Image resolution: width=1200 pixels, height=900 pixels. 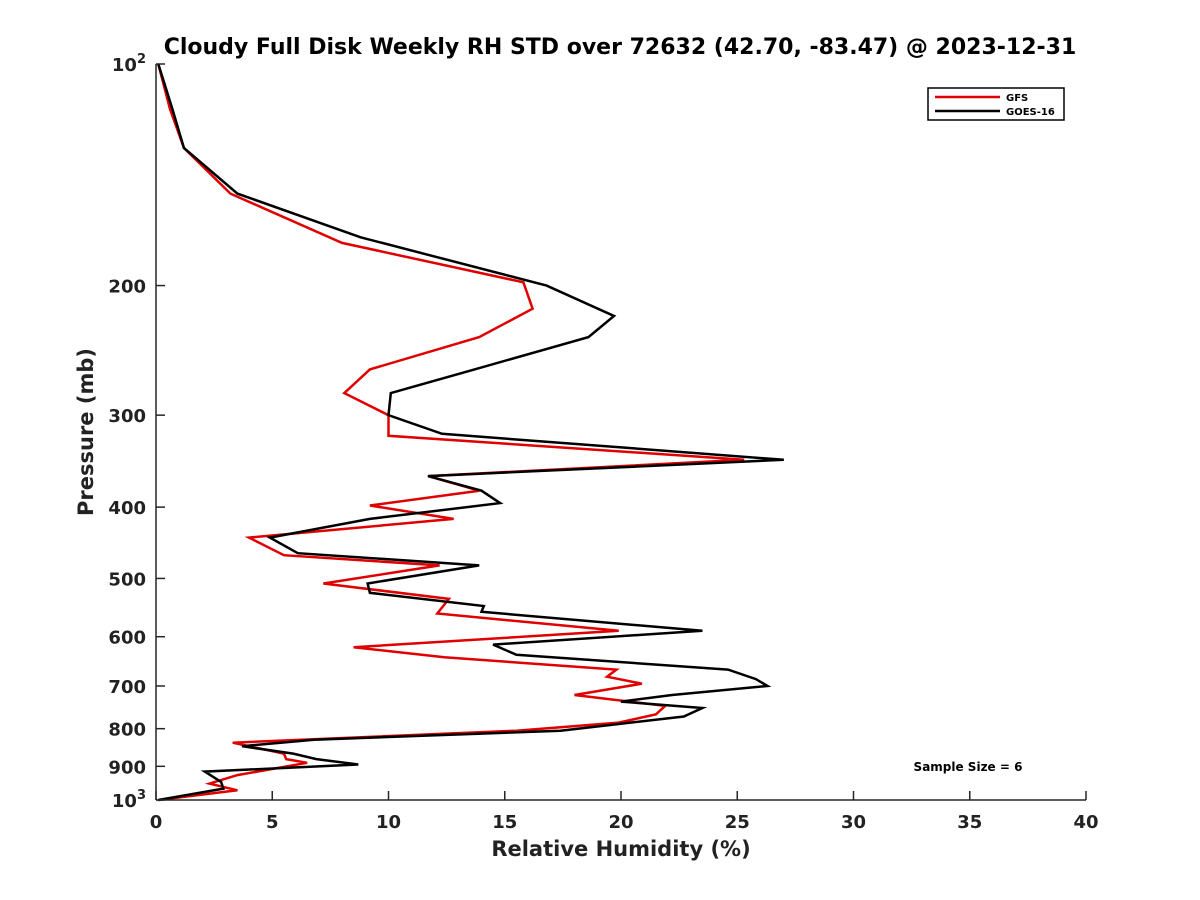 I want to click on x-tick-label: 5, so click(x=272, y=822).